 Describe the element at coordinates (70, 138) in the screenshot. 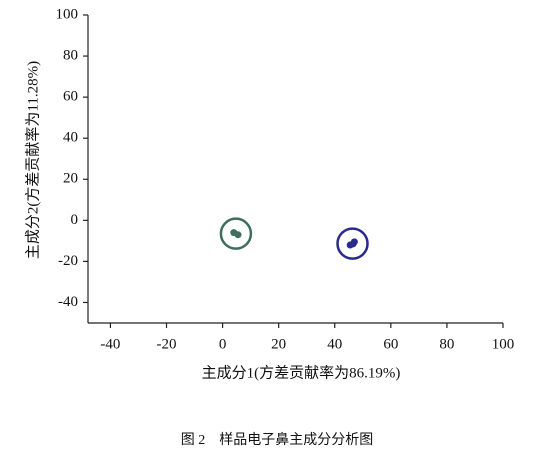

I see `y-tick-label: 40` at that location.